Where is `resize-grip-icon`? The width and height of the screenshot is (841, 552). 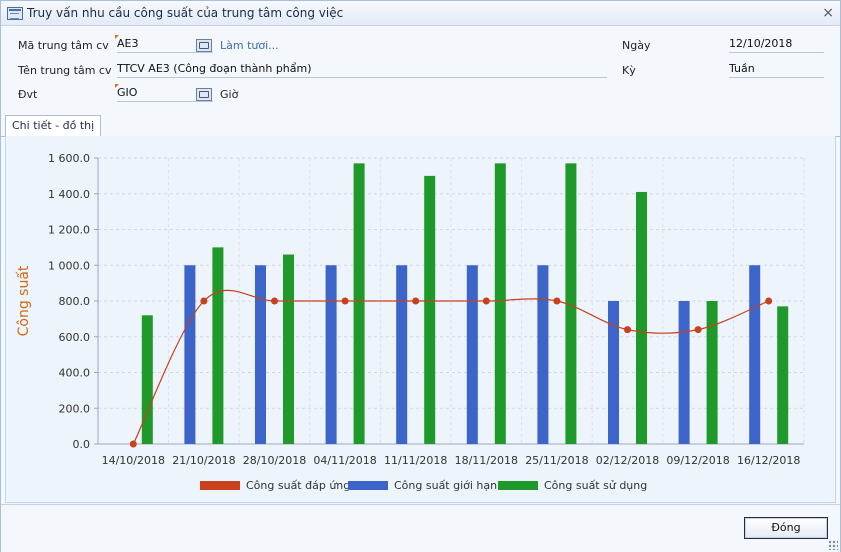 resize-grip-icon is located at coordinates (833, 545).